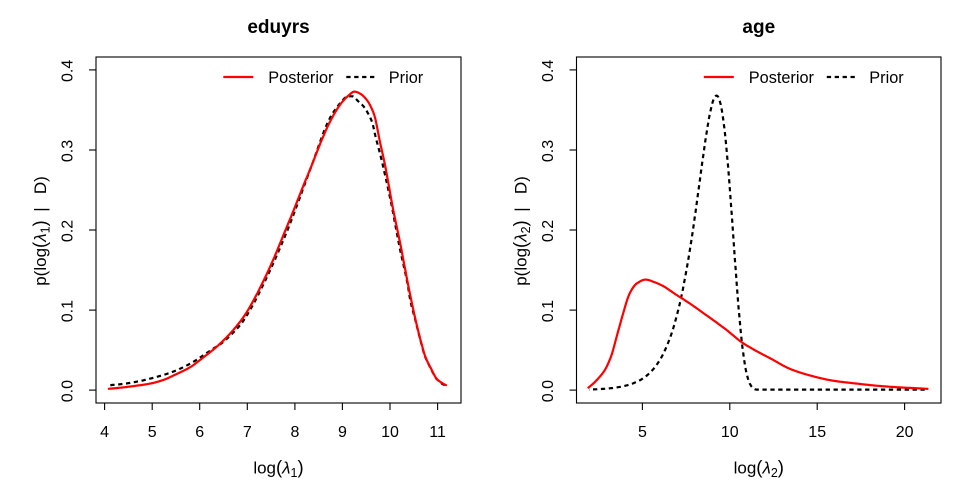  I want to click on svg-text: 8, so click(294, 432).